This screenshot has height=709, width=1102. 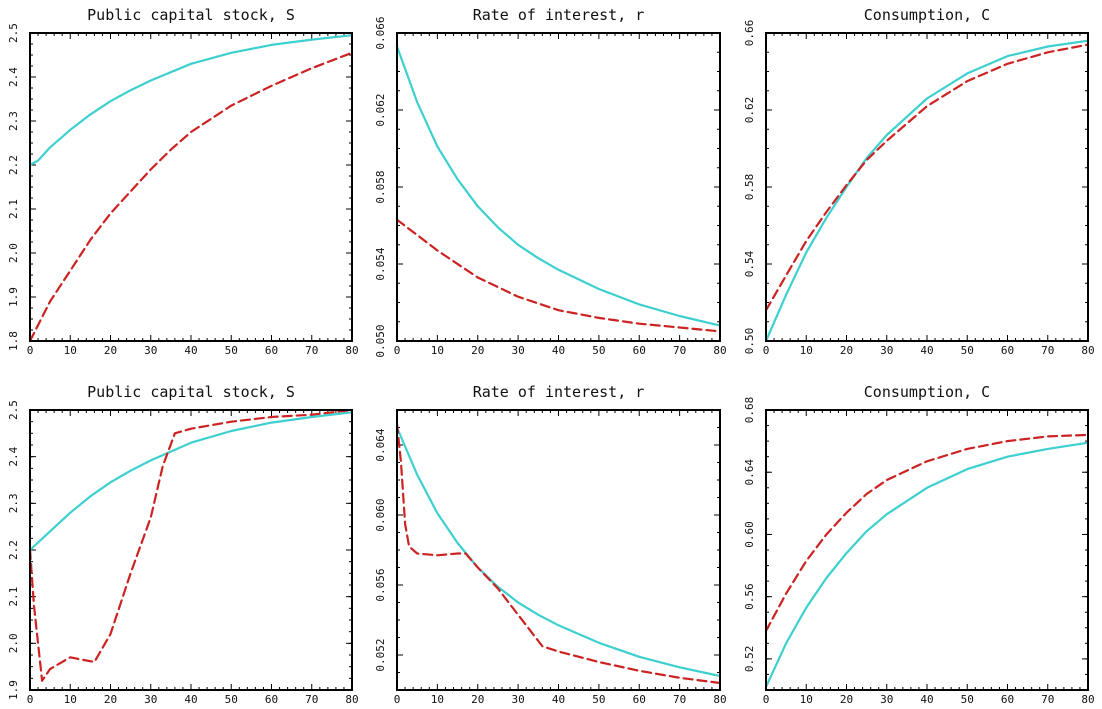 What do you see at coordinates (380, 654) in the screenshot?
I see `y-tick-label: 0.052` at bounding box center [380, 654].